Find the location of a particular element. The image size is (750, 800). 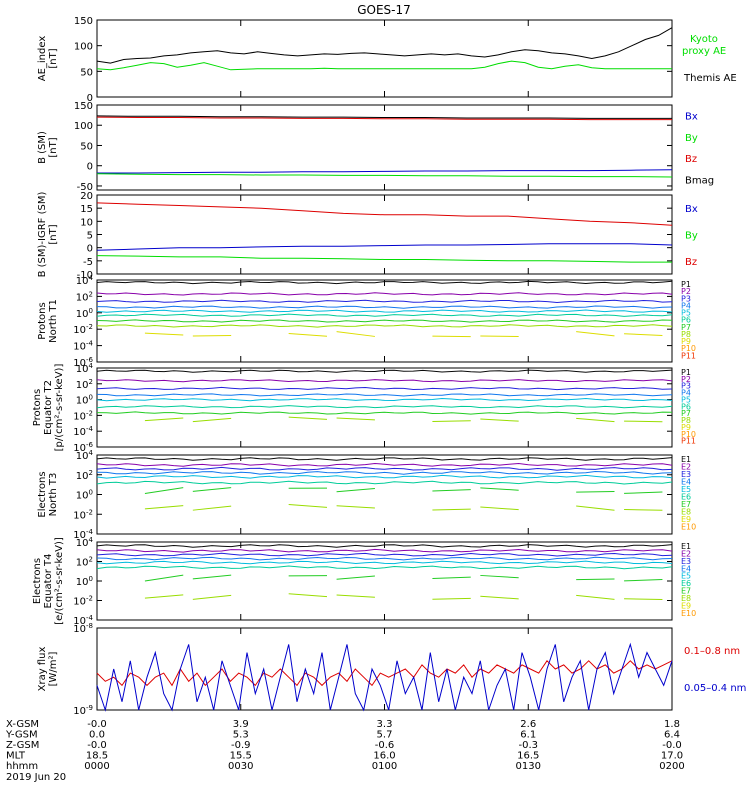

legend-entry: P5 is located at coordinates (686, 399).